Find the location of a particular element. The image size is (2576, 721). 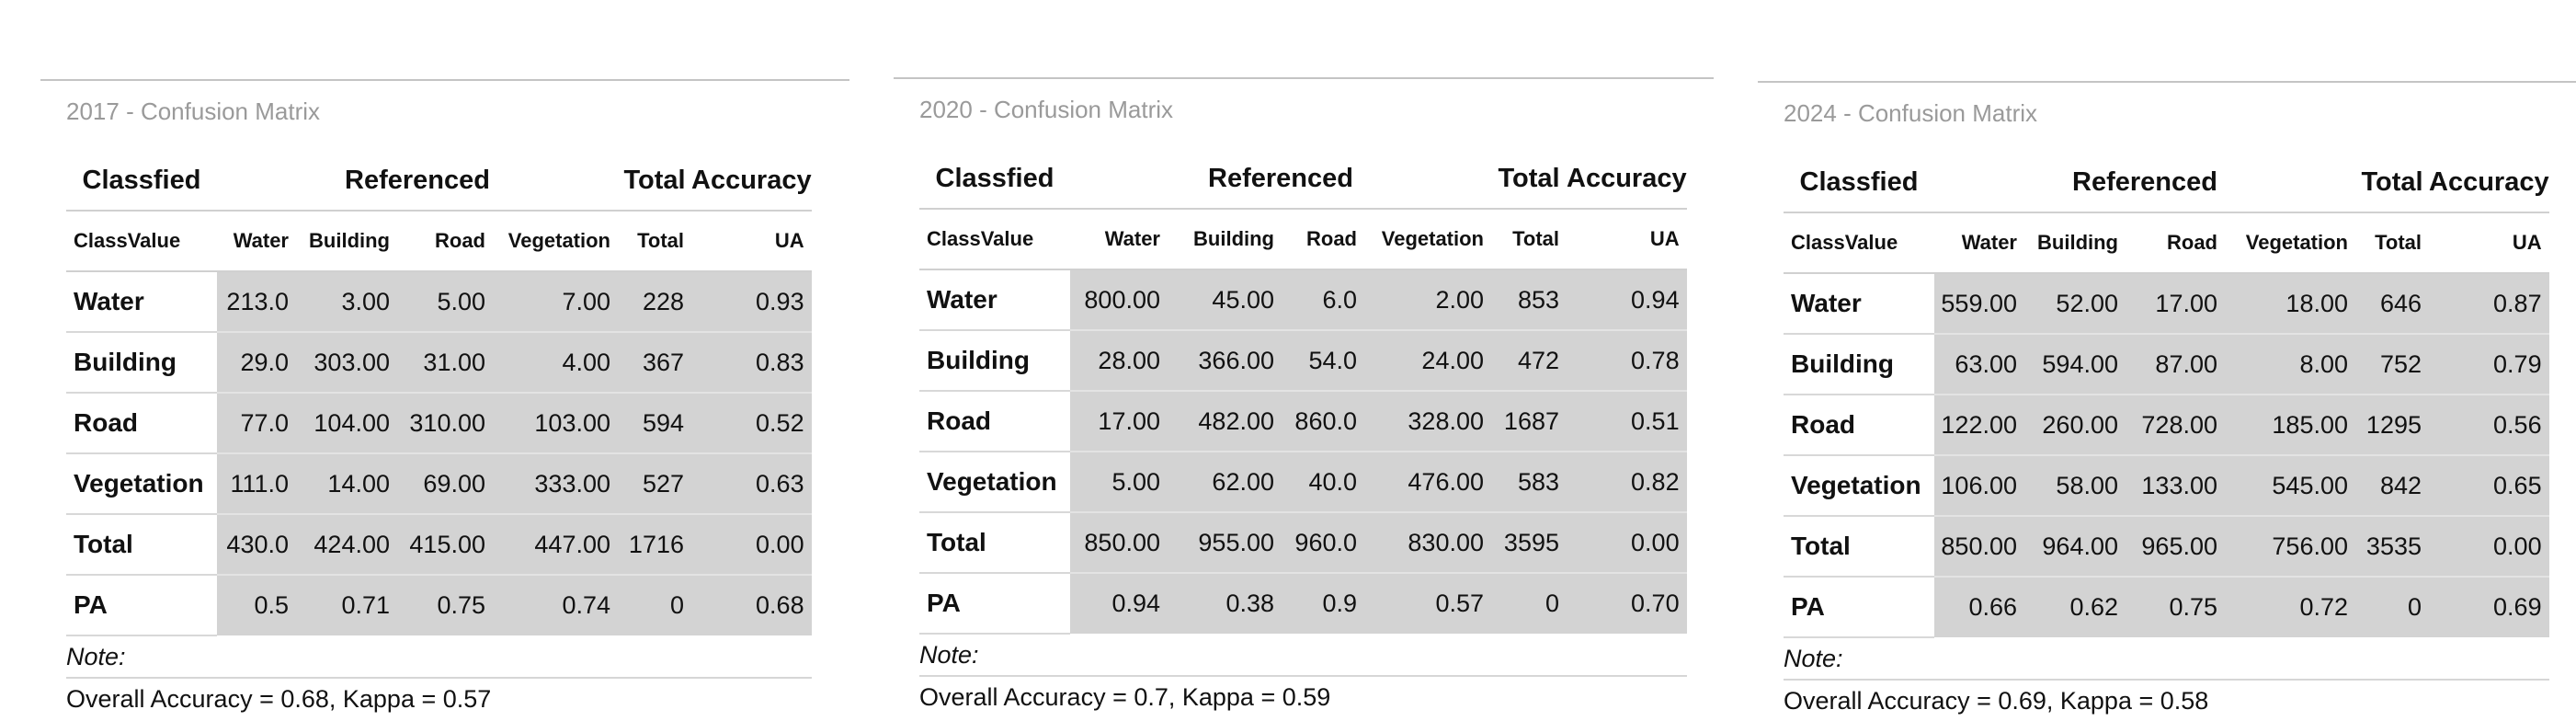

total-cell: 527 is located at coordinates (654, 484).